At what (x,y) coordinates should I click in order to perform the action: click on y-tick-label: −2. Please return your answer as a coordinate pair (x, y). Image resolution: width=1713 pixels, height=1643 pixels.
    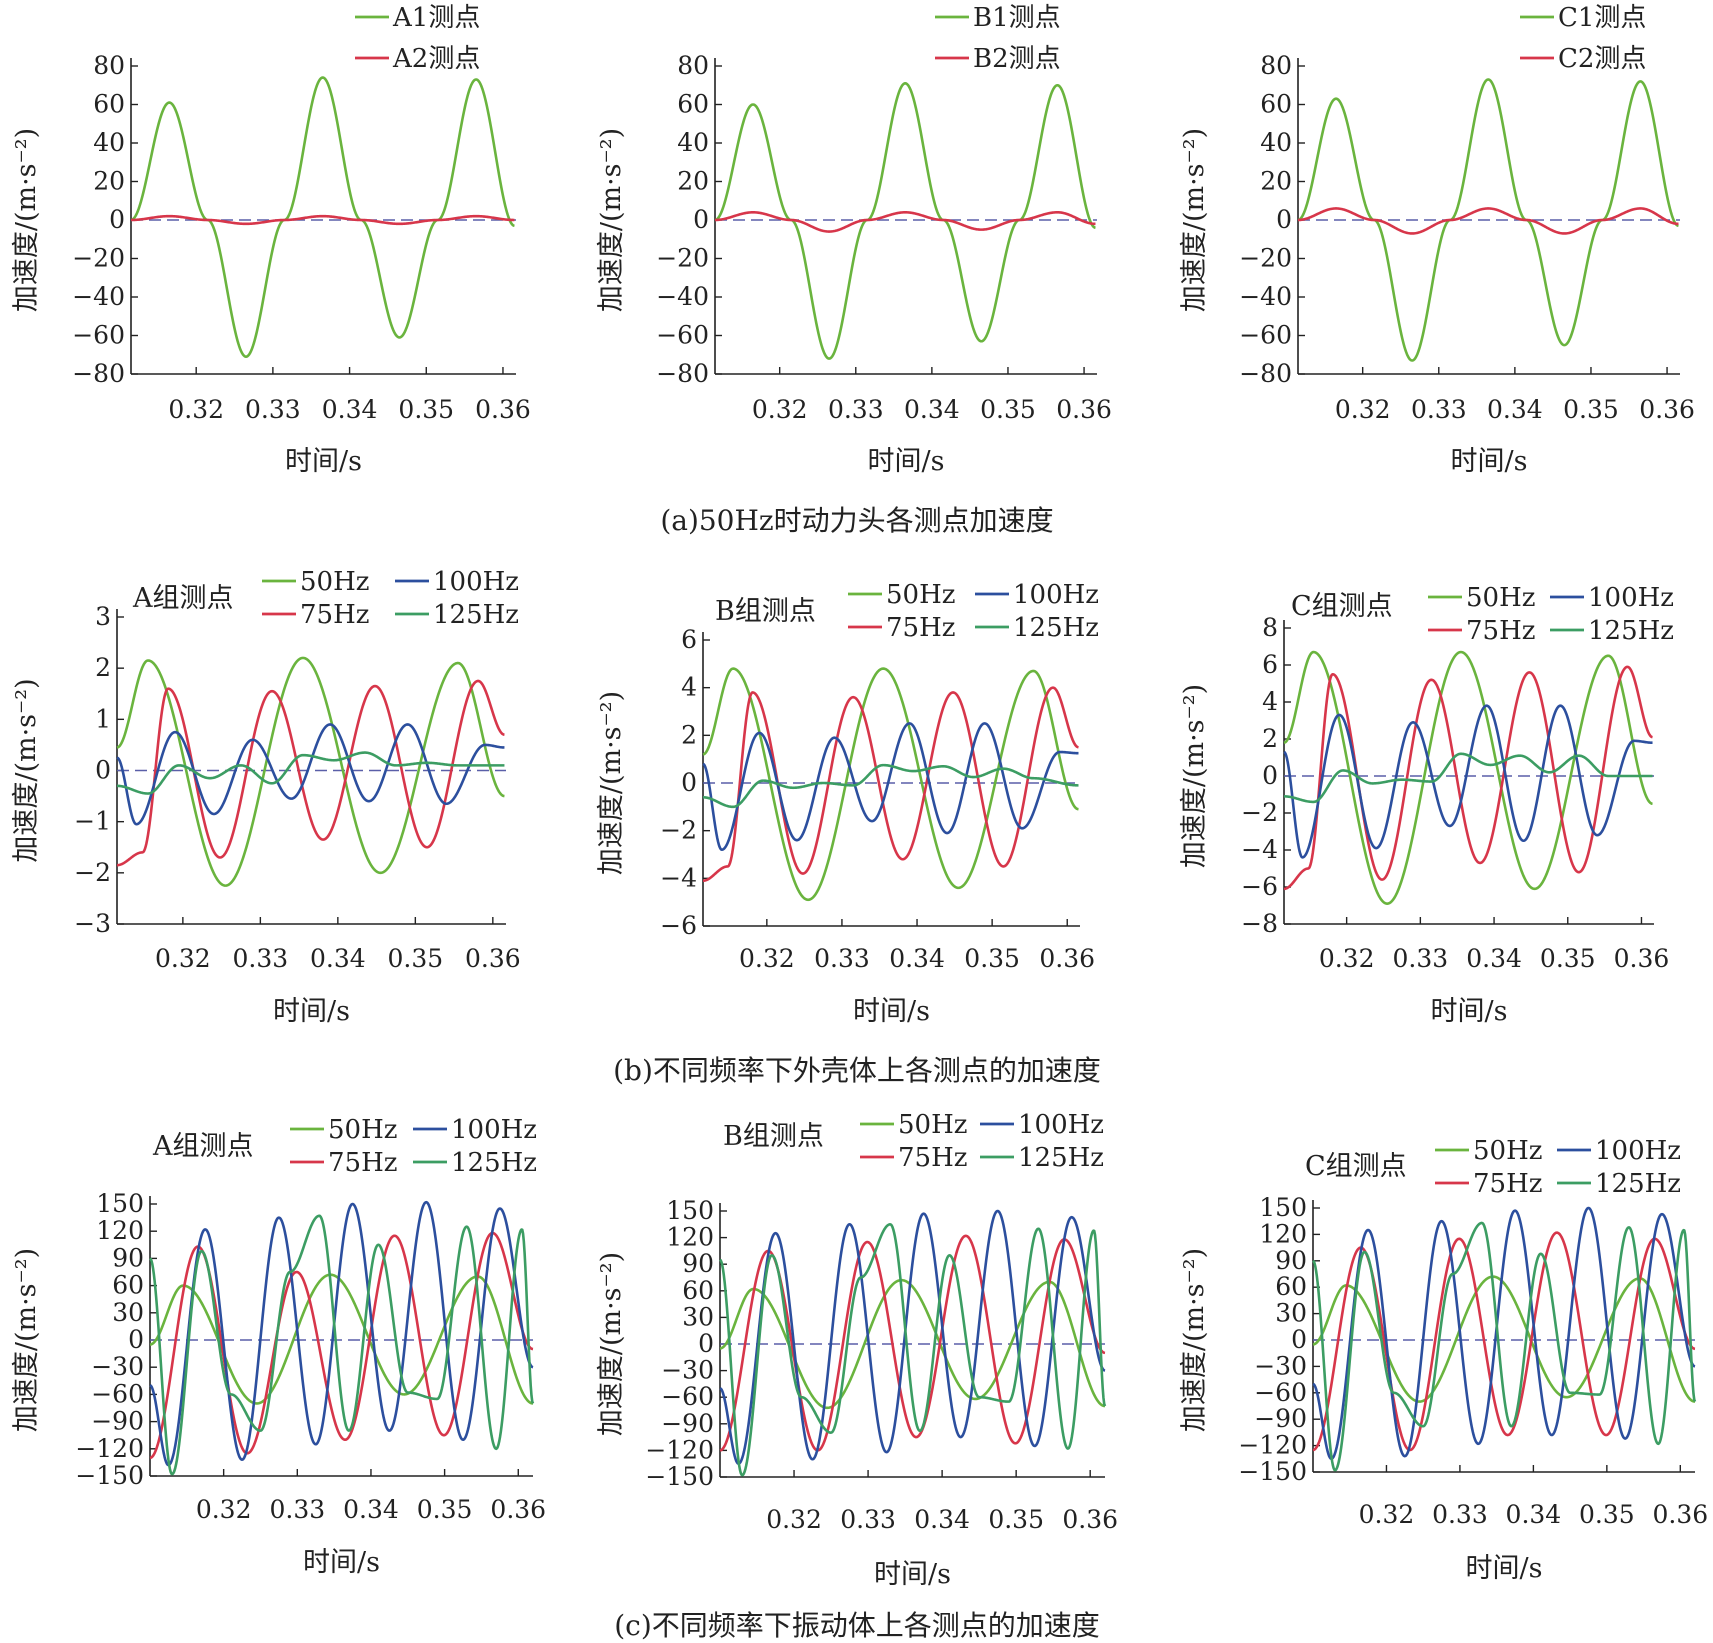
    Looking at the image, I should click on (1259, 812).